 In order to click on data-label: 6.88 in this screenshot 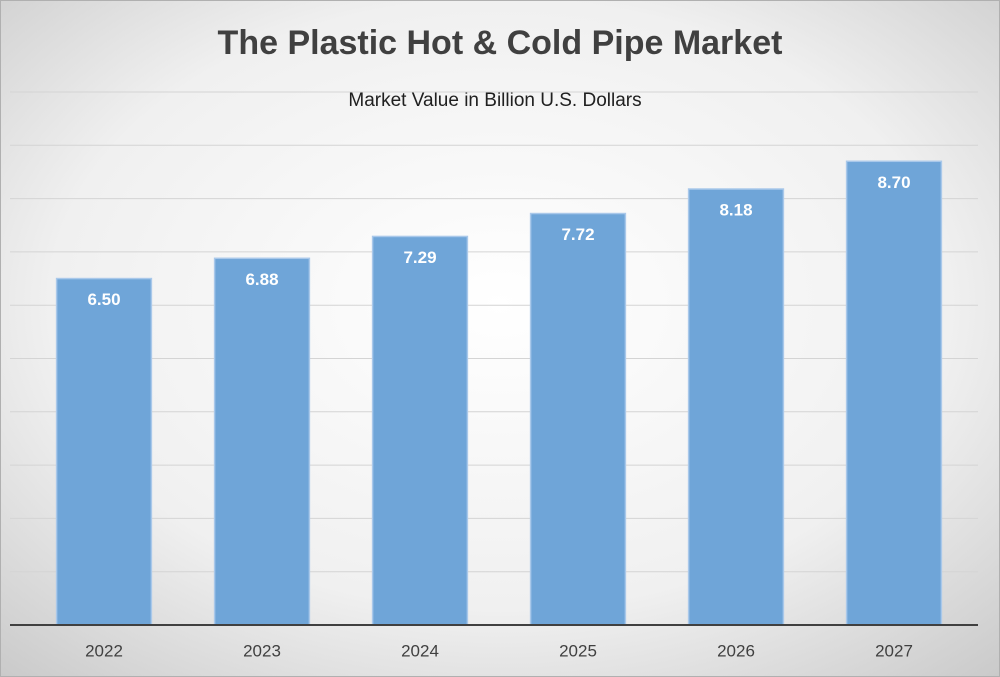, I will do `click(261, 279)`.